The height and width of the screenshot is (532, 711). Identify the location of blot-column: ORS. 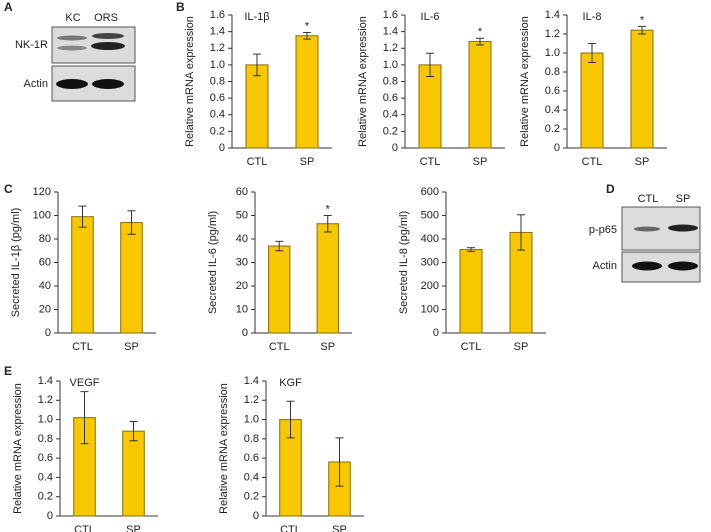
(106, 18).